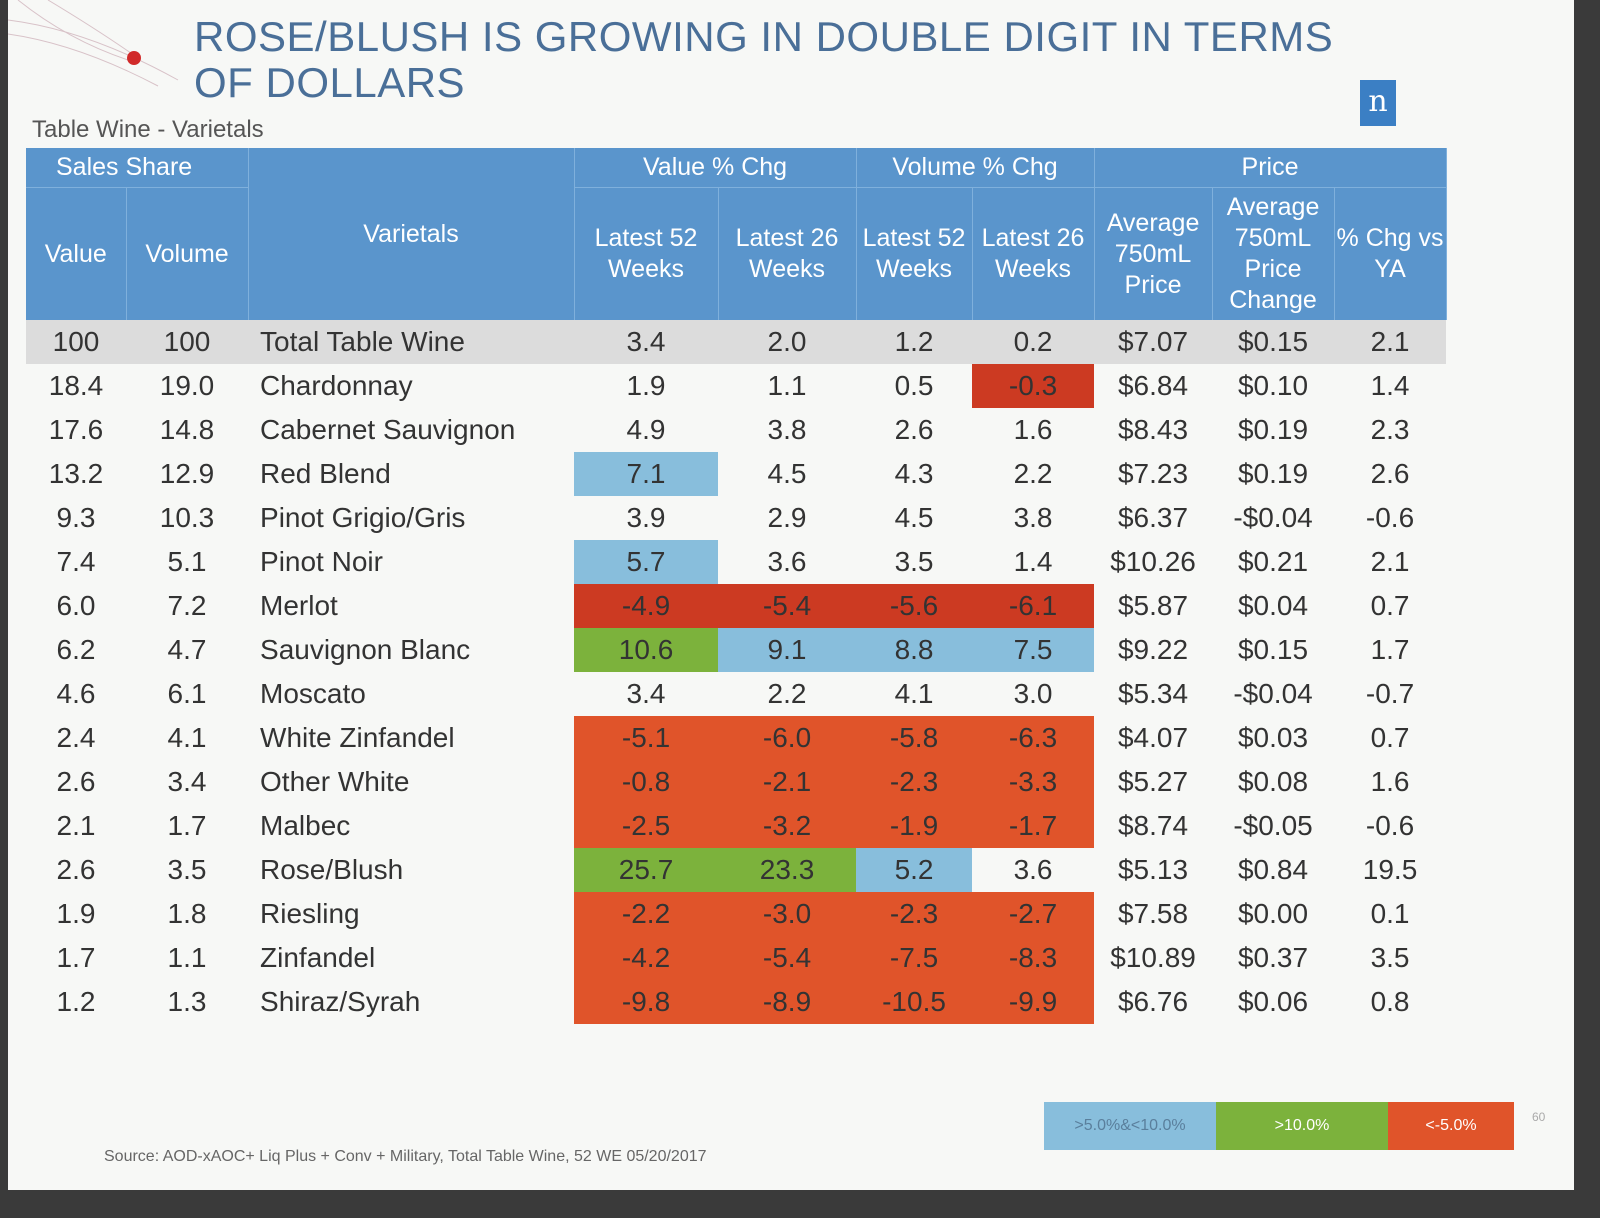 This screenshot has width=1600, height=1218. Describe the element at coordinates (1033, 738) in the screenshot. I see `cell-vo26: -6.3` at that location.